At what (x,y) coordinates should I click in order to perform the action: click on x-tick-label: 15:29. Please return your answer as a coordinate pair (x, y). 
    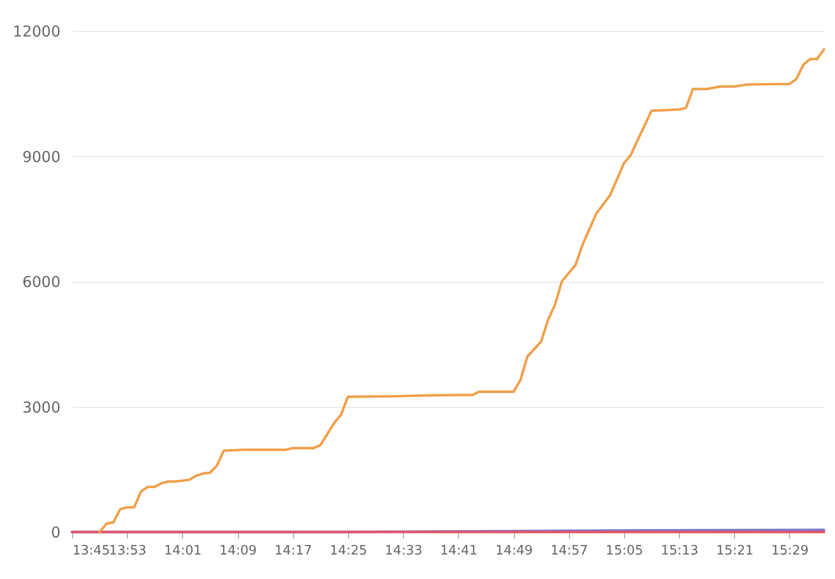
    Looking at the image, I should click on (790, 551).